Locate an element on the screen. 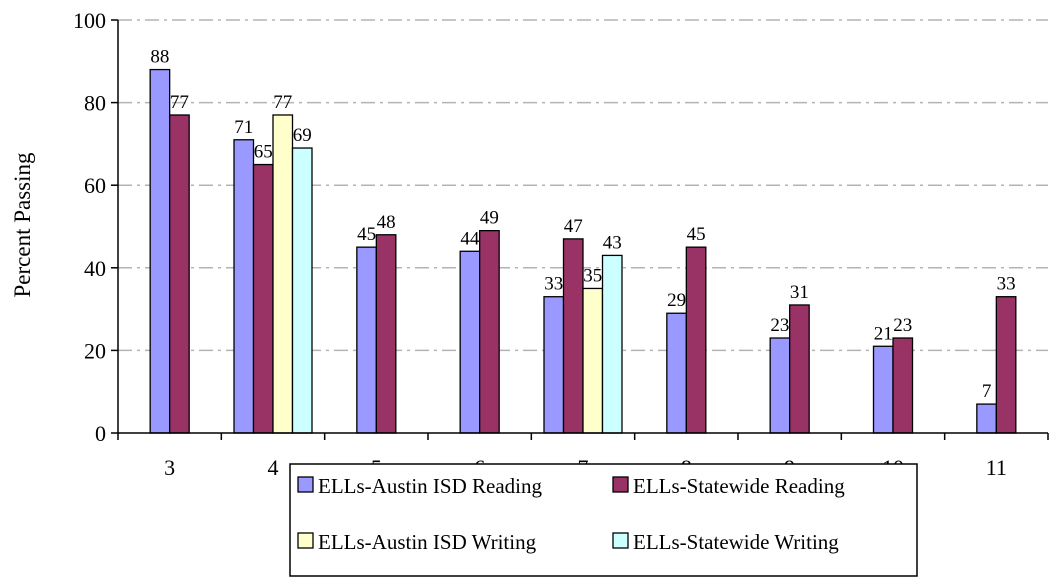  legend-box is located at coordinates (603, 520).